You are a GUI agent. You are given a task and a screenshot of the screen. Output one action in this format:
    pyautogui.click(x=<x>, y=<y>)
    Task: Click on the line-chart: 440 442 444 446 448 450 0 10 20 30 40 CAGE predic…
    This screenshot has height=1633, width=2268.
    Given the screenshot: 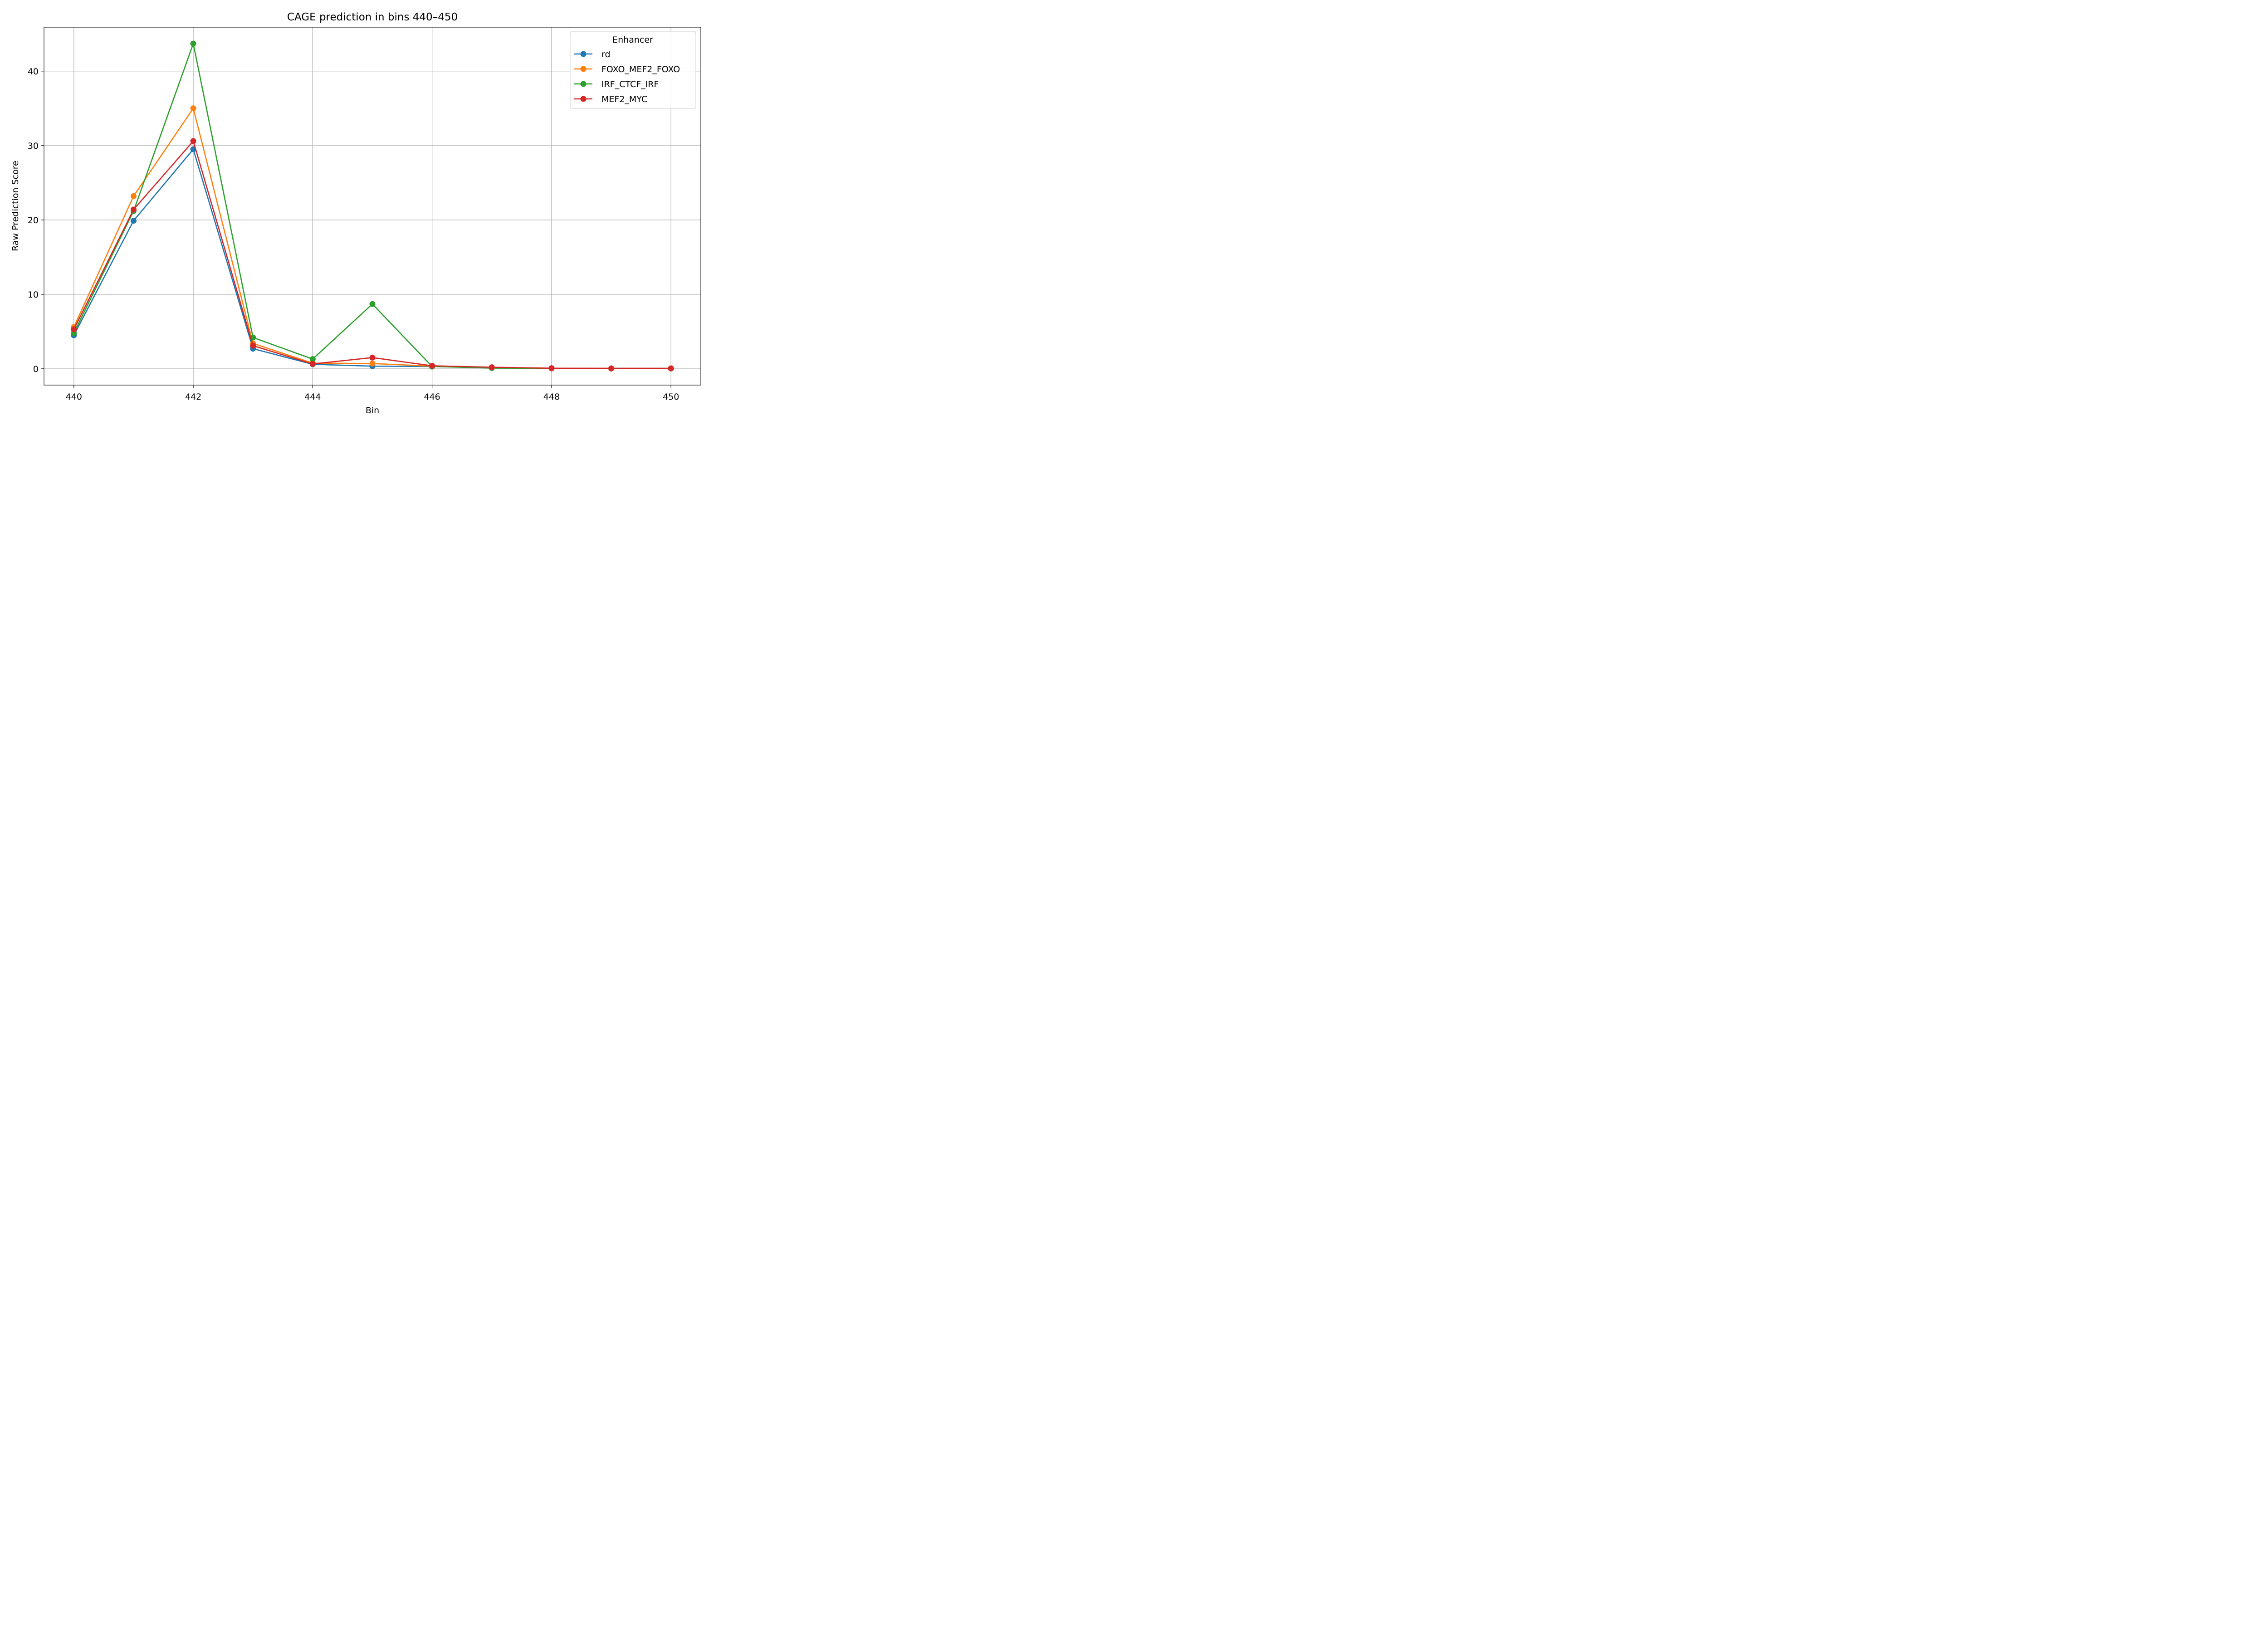 What is the action you would take?
    pyautogui.click(x=356, y=213)
    